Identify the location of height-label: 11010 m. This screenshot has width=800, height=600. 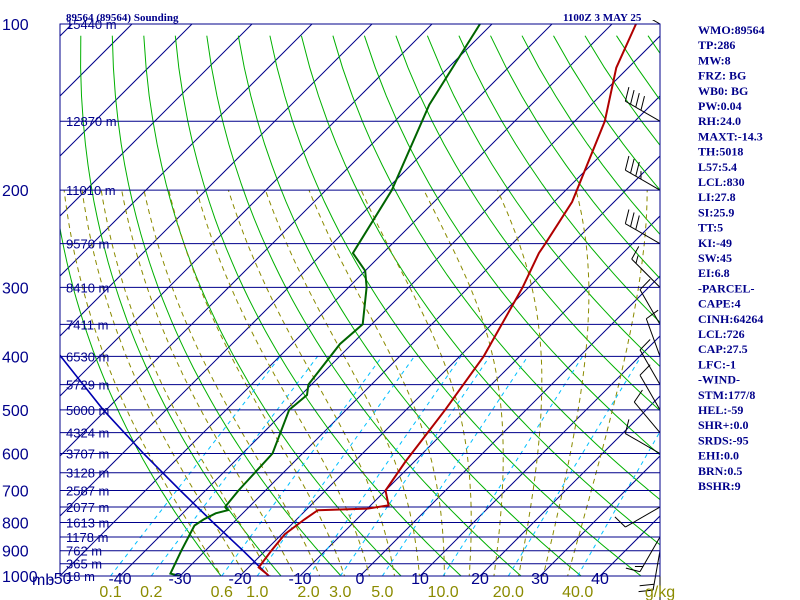
(91, 190).